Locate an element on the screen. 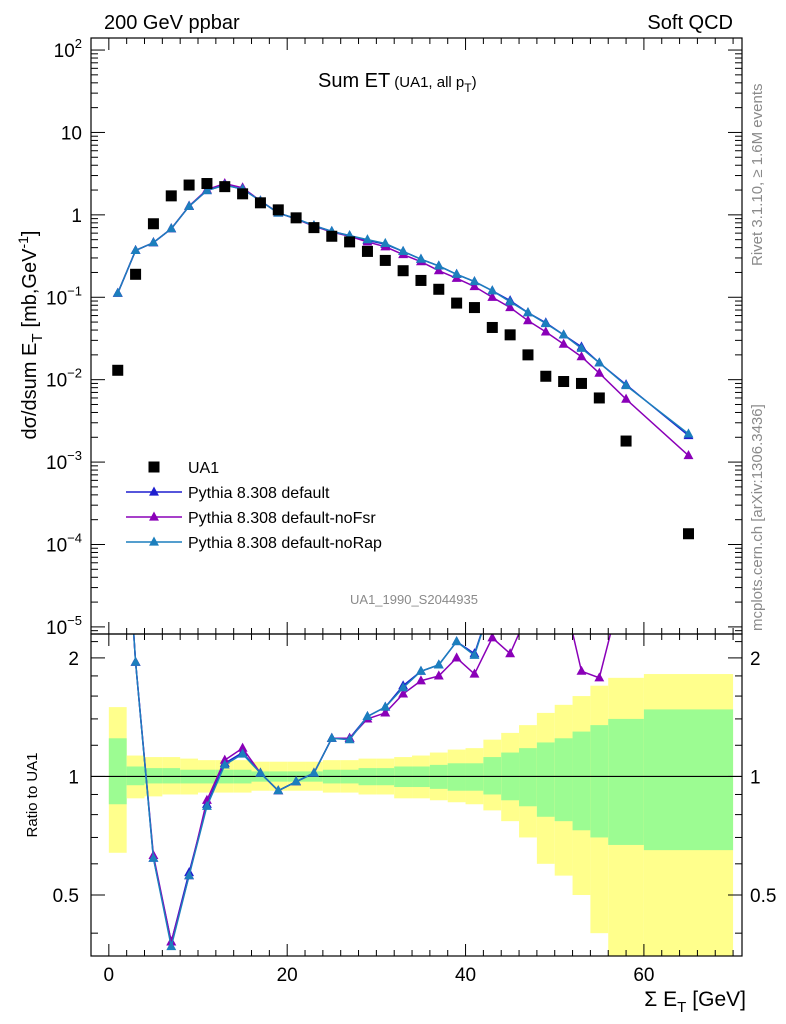 The height and width of the screenshot is (1024, 786). ratio-tick-label-right: 0.5 is located at coordinates (763, 896).